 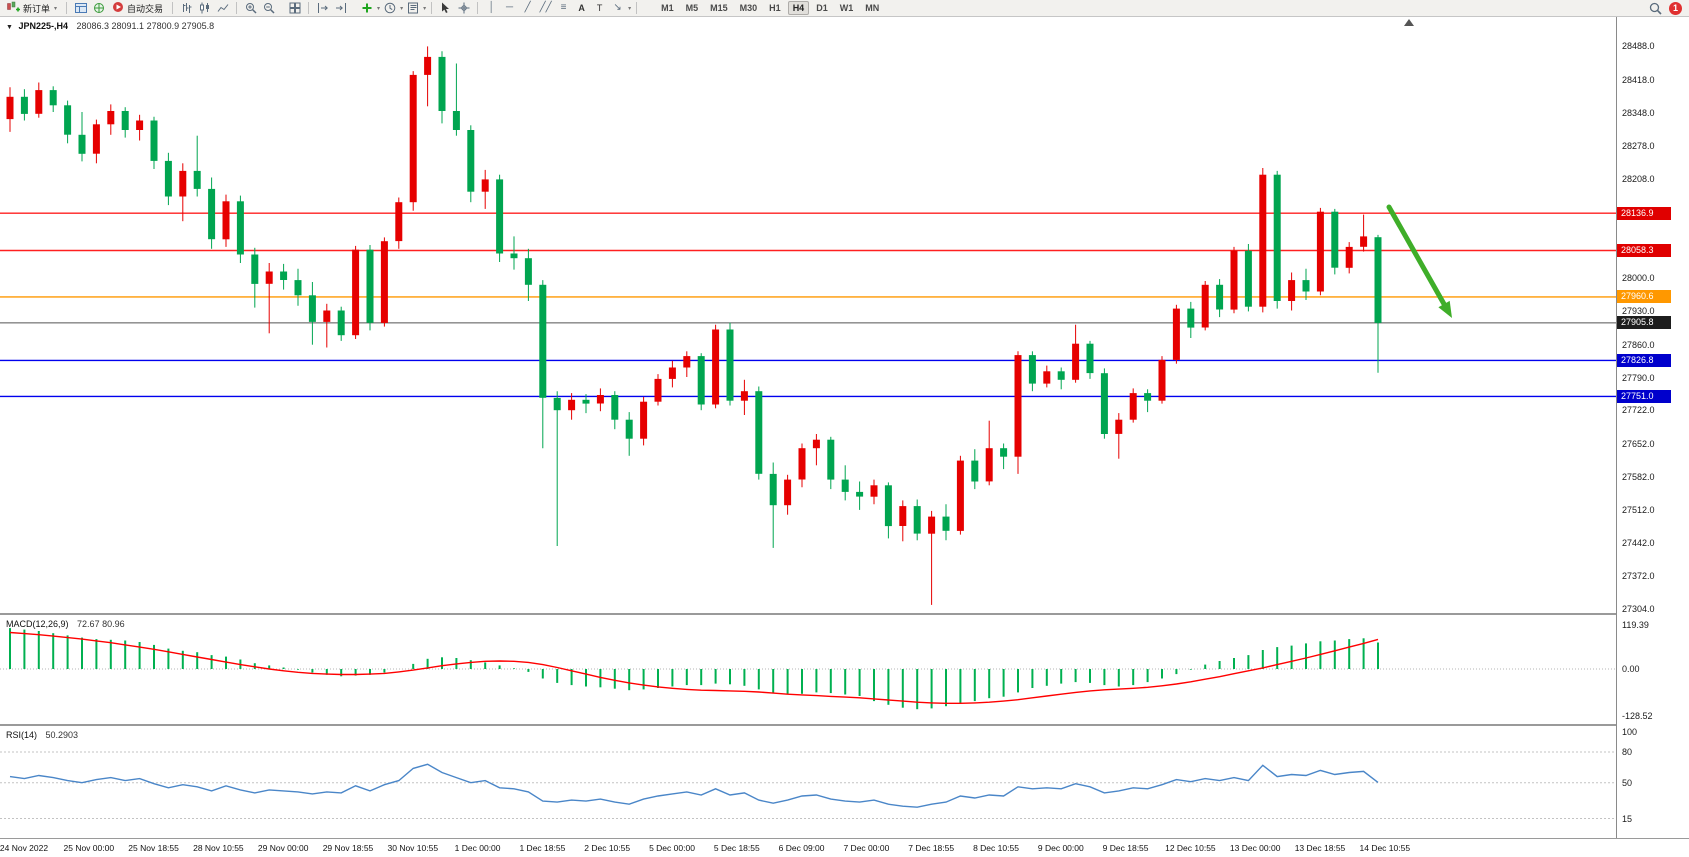 I want to click on rsi-axis-tick: 50, so click(x=1627, y=782).